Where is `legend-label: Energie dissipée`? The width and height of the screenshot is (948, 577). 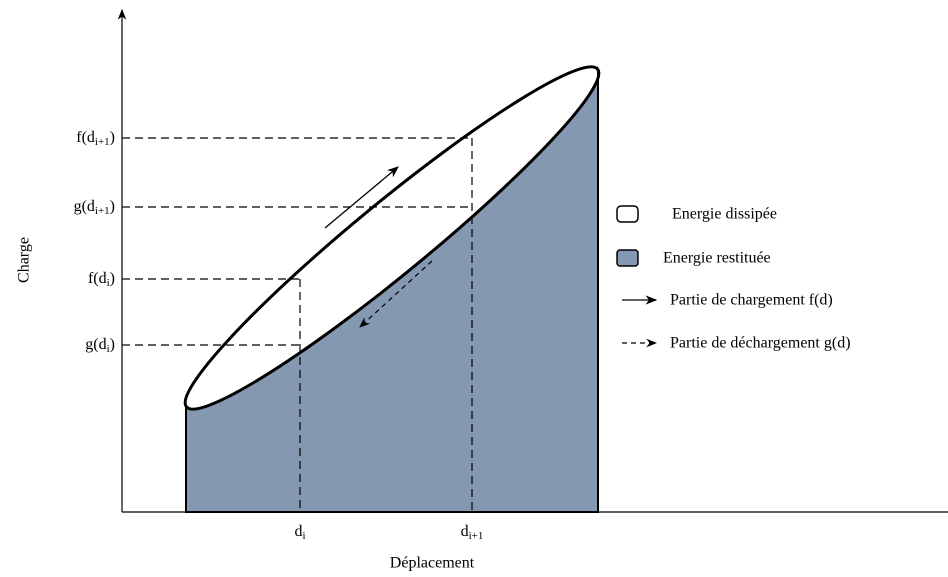
legend-label: Energie dissipée is located at coordinates (724, 214).